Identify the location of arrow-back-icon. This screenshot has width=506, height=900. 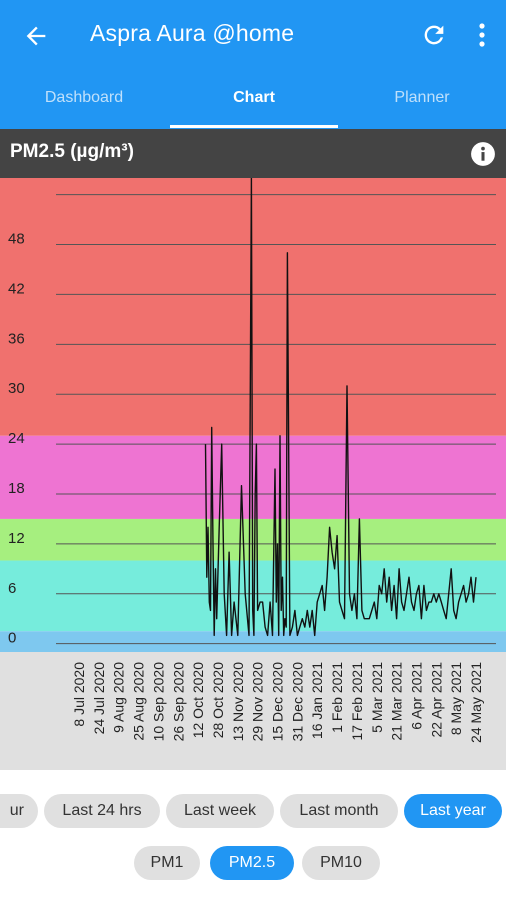
(36, 36).